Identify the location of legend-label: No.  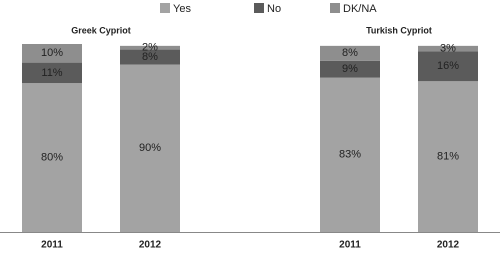
(274, 9).